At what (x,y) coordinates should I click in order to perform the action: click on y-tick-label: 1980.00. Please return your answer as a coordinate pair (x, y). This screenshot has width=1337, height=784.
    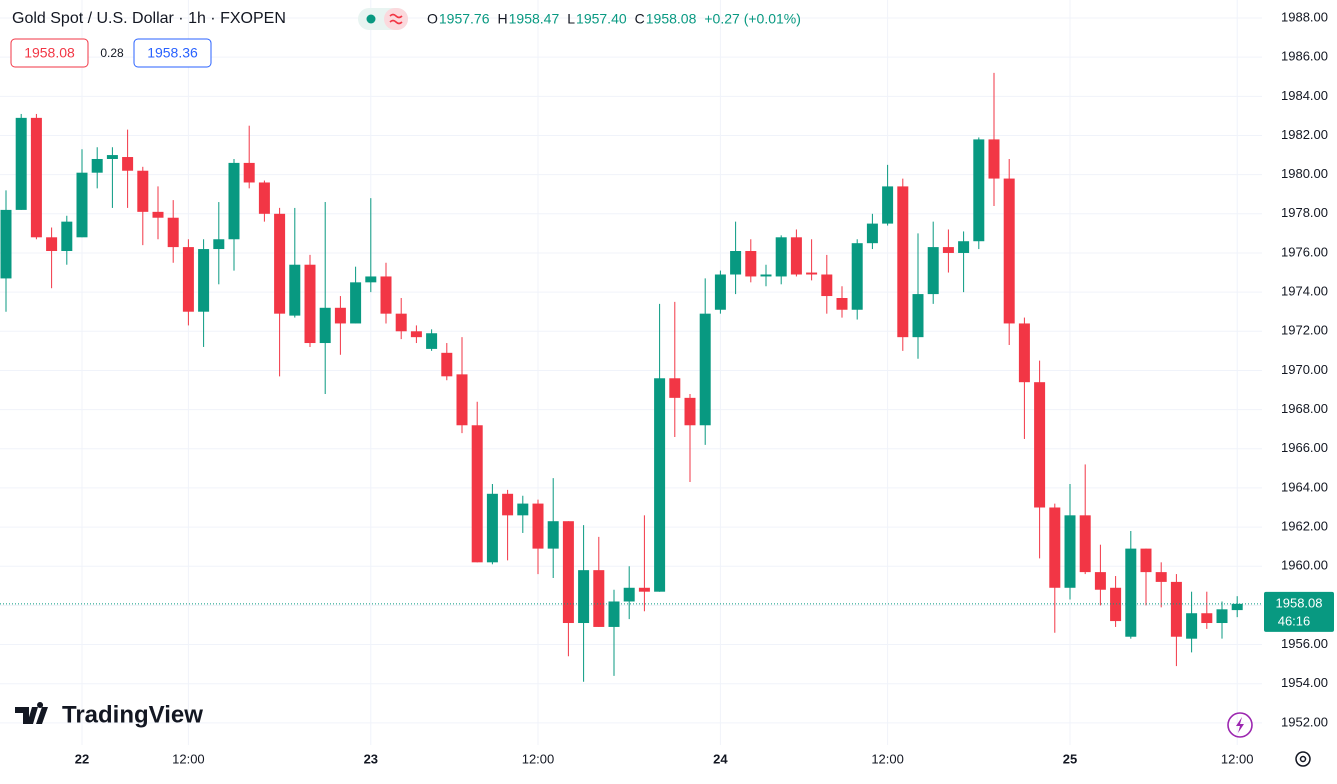
    Looking at the image, I should click on (1304, 173).